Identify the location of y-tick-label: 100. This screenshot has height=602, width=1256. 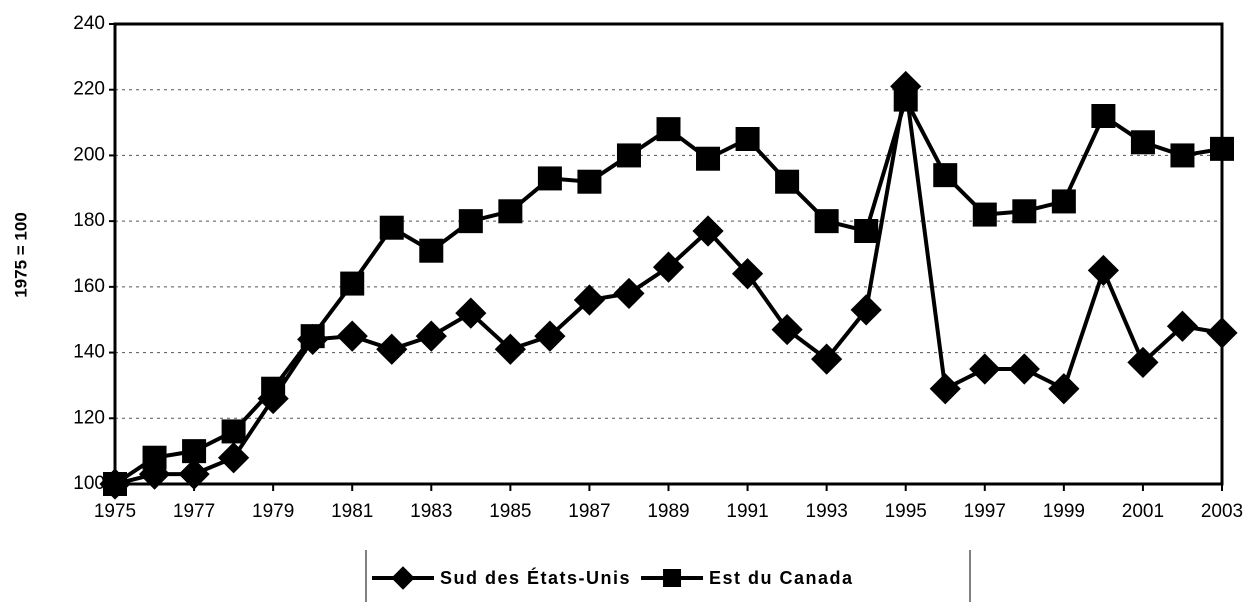
(89, 483).